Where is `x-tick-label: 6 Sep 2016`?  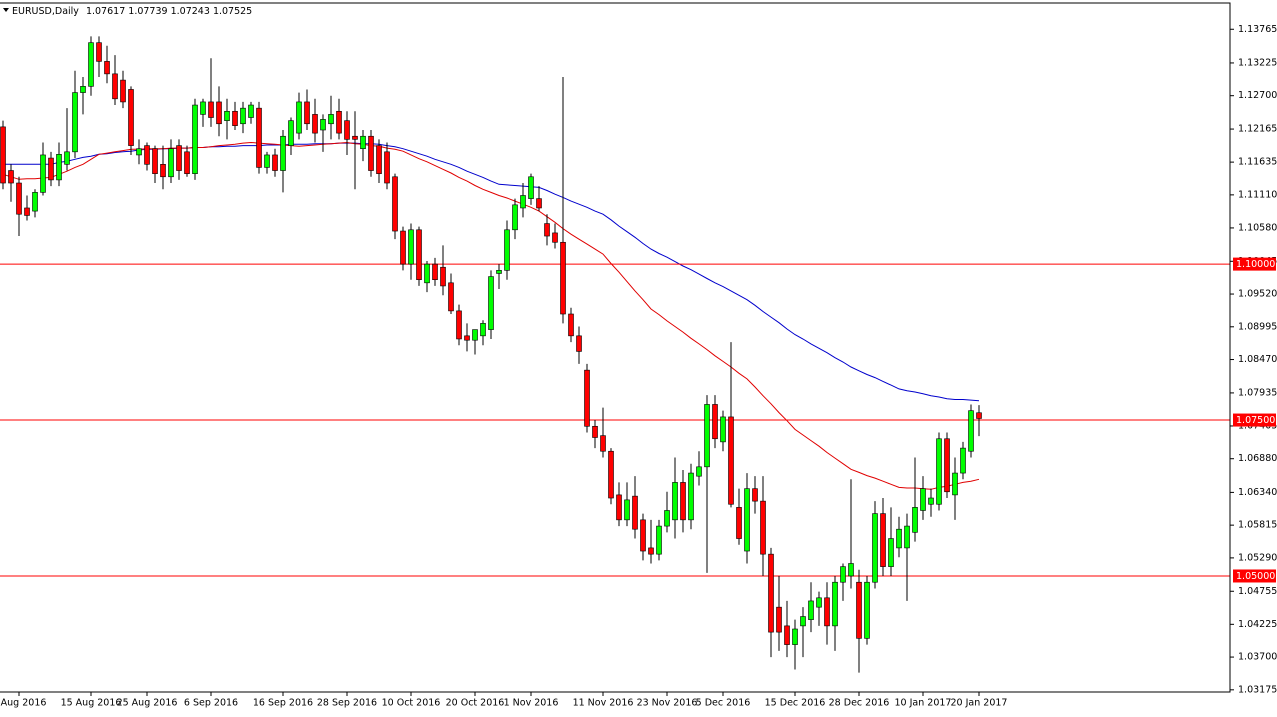
x-tick-label: 6 Sep 2016 is located at coordinates (211, 703).